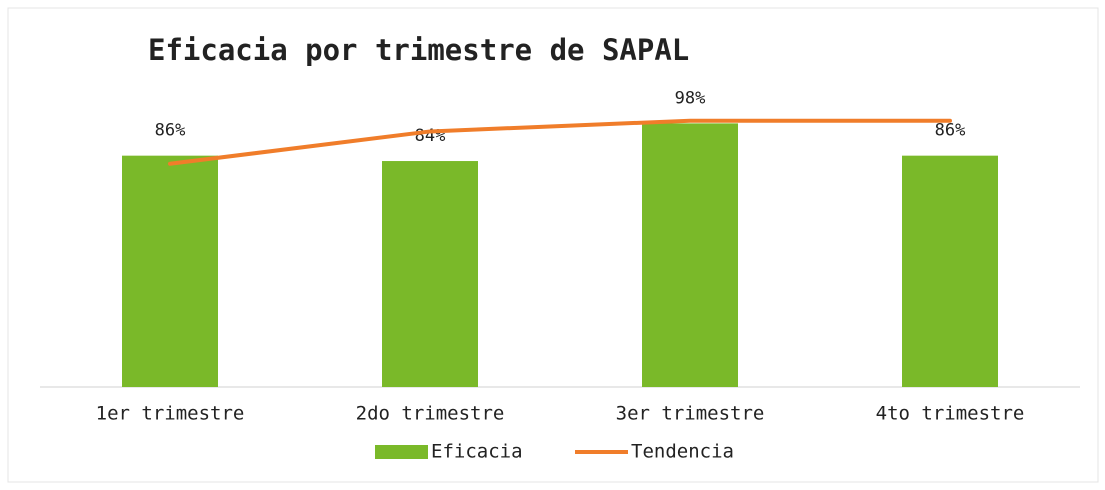  I want to click on legend-label: Tendencia, so click(682, 452).